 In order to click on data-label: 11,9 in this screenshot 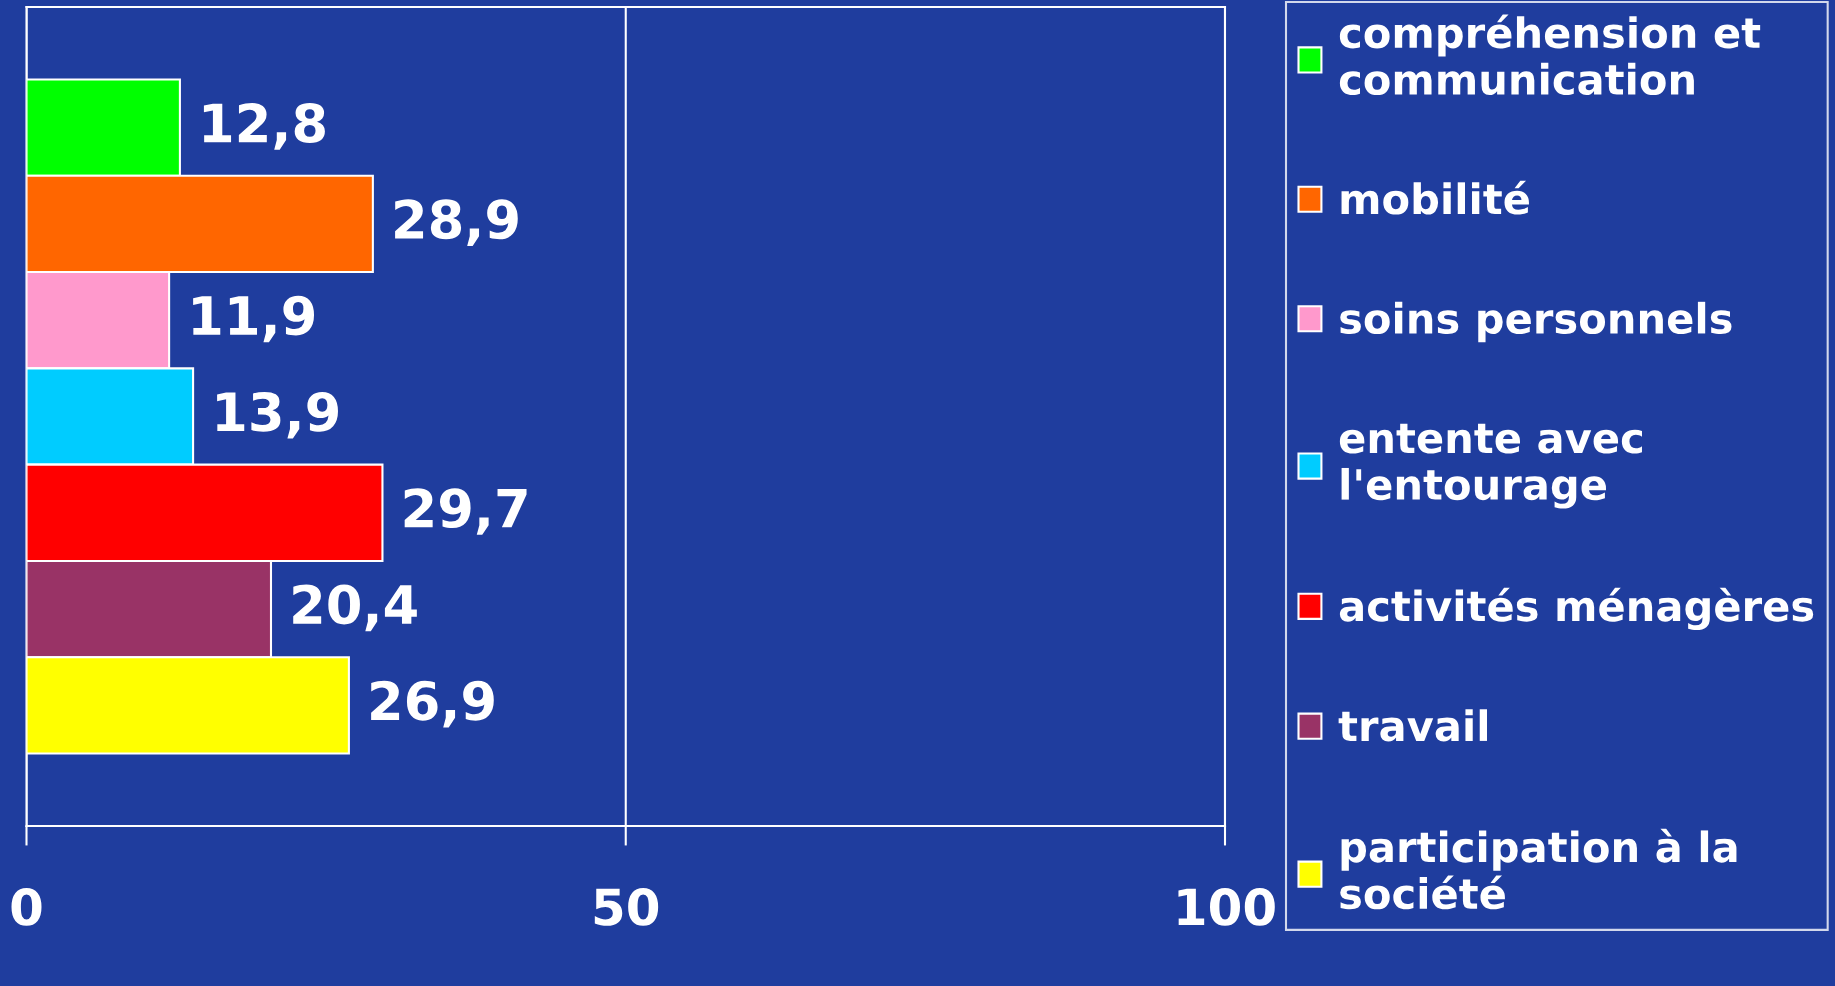, I will do `click(254, 319)`.